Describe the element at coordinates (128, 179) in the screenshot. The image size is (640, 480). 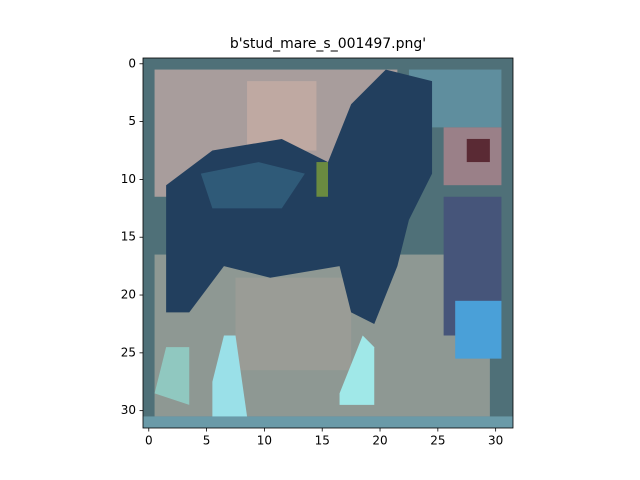
I see `y-tick-label: 10` at that location.